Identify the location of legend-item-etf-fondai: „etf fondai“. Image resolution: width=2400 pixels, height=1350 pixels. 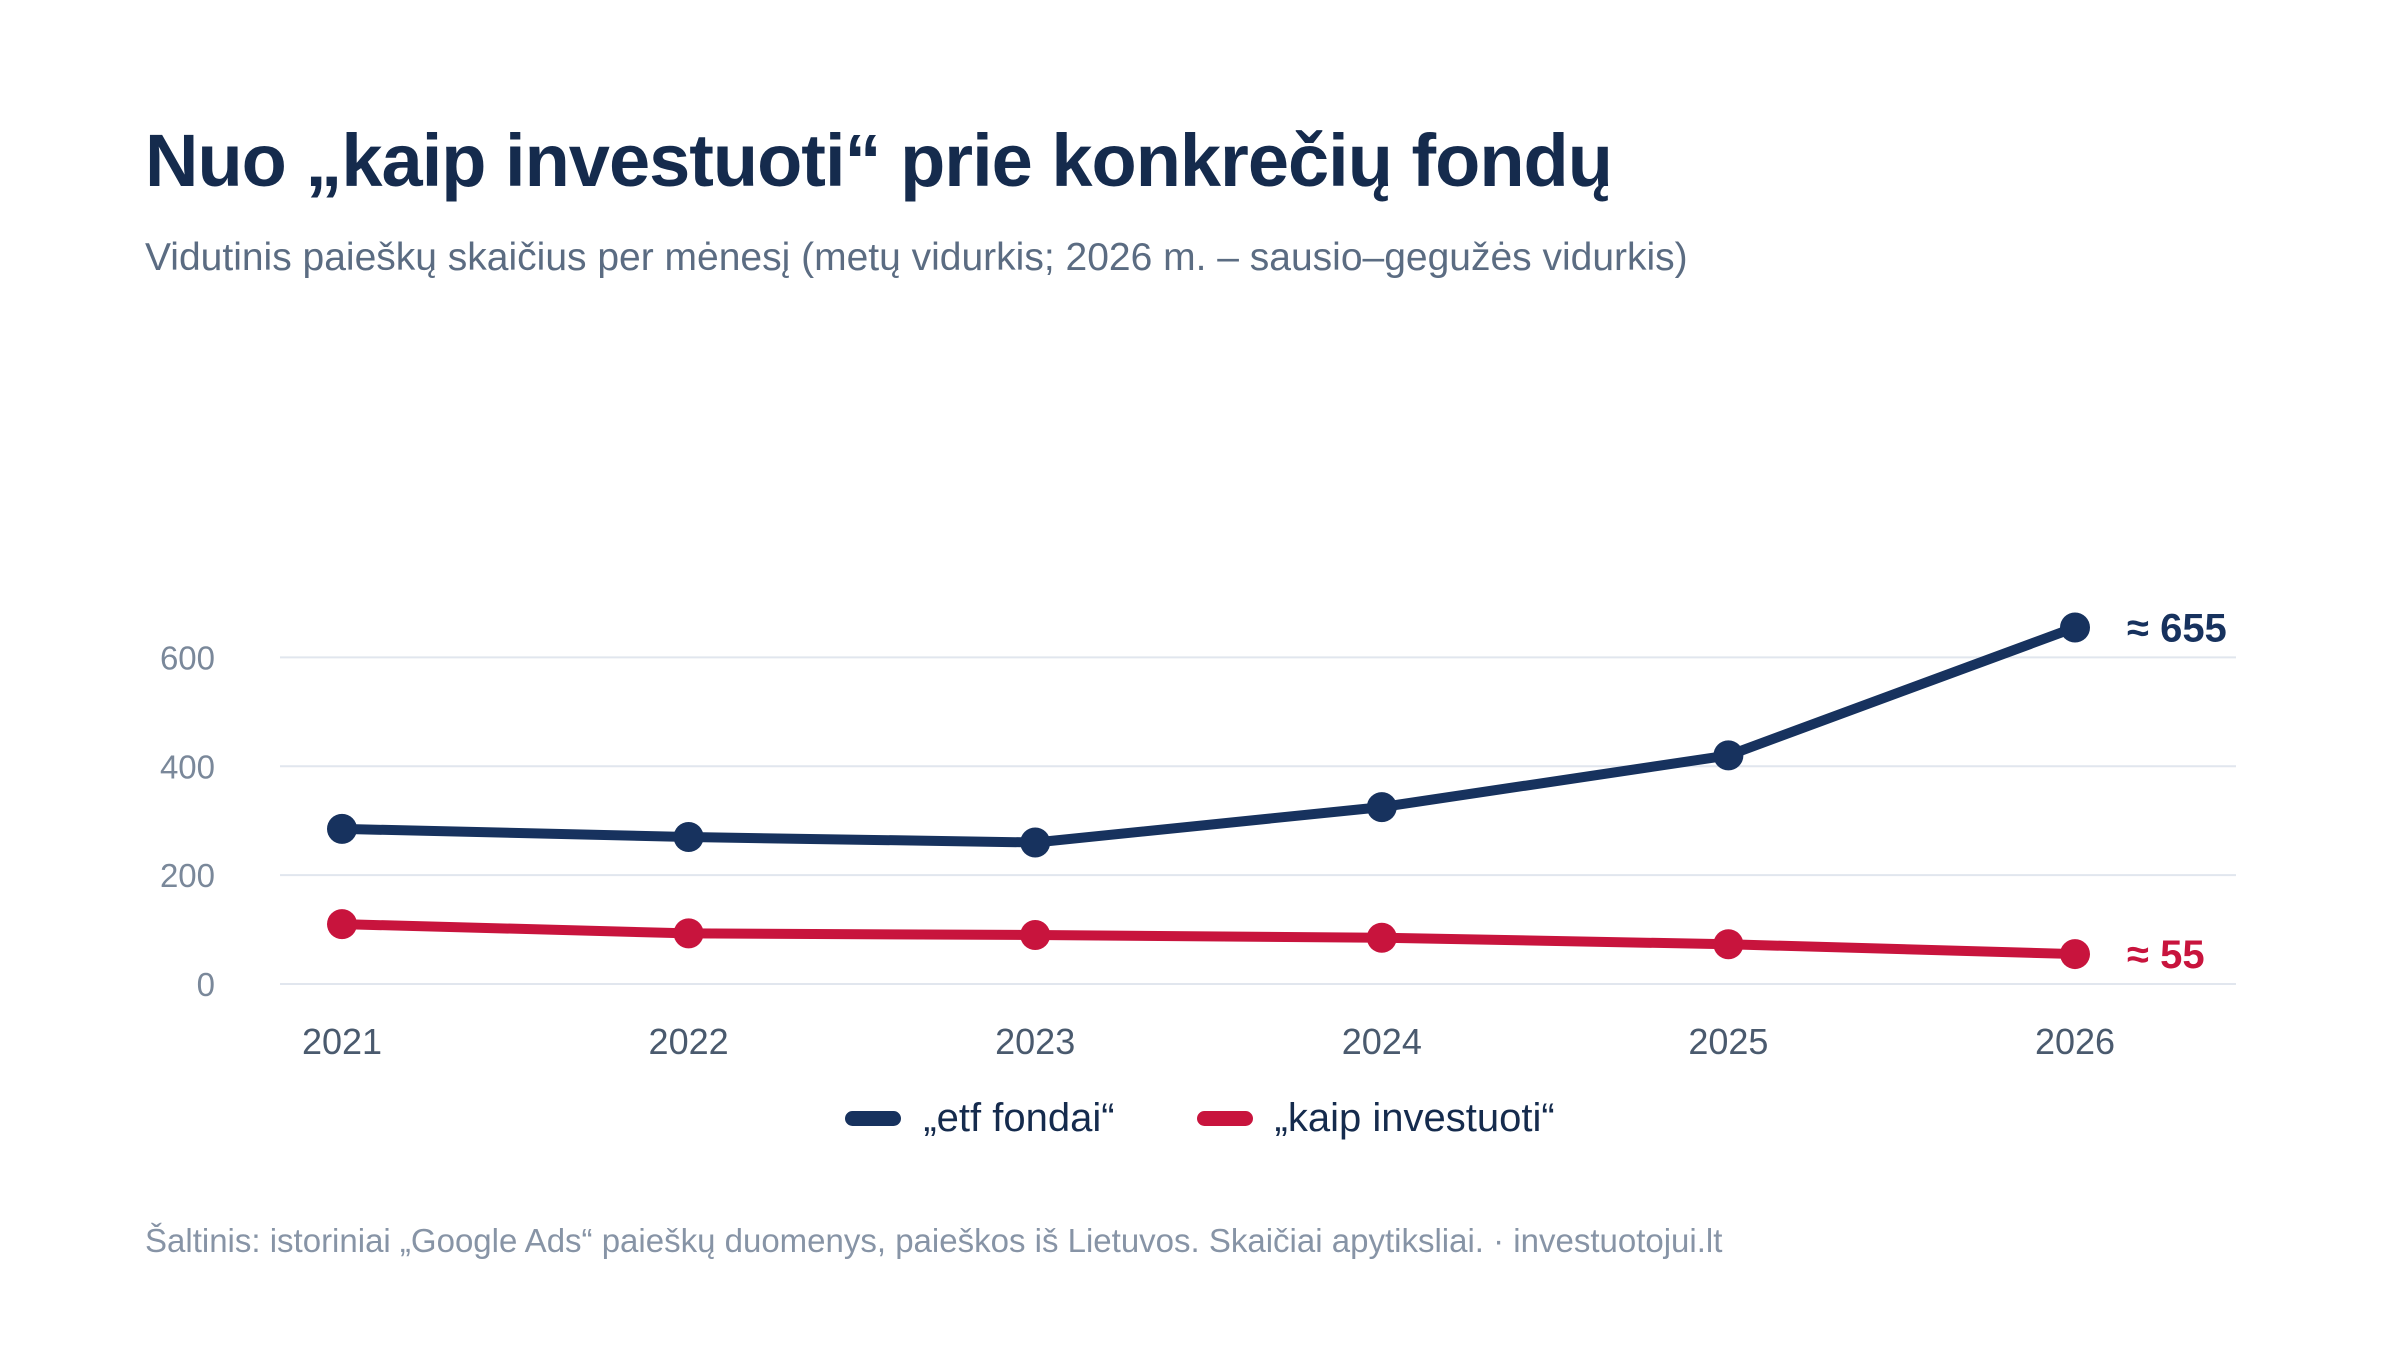
(980, 1118).